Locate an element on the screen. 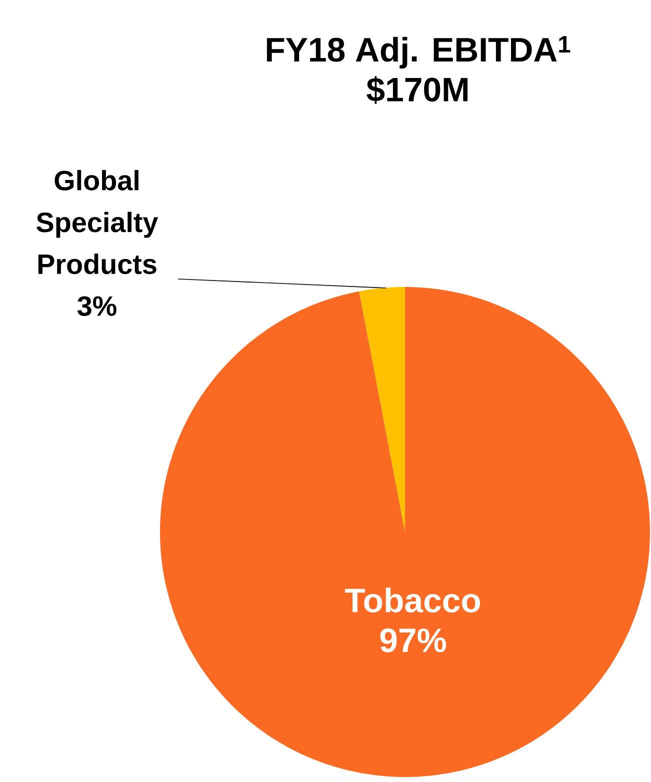 The image size is (651, 782). data-label: 3% is located at coordinates (96, 306).